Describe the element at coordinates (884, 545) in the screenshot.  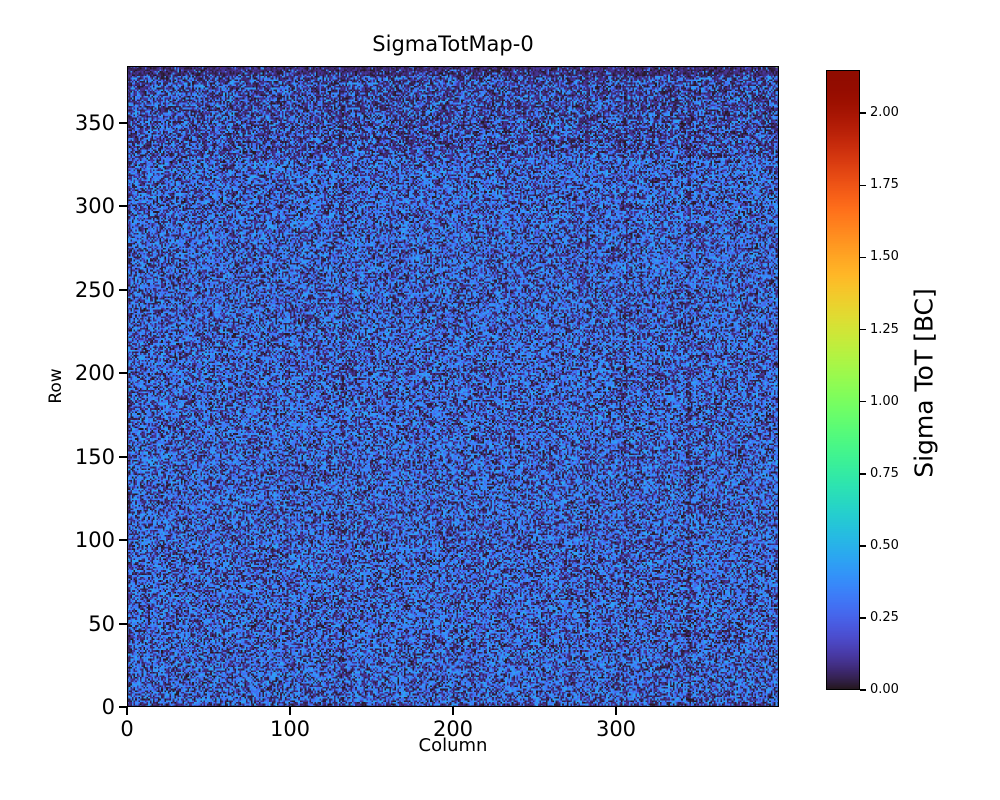
I see `colorbar-tick-label: 0.50` at that location.